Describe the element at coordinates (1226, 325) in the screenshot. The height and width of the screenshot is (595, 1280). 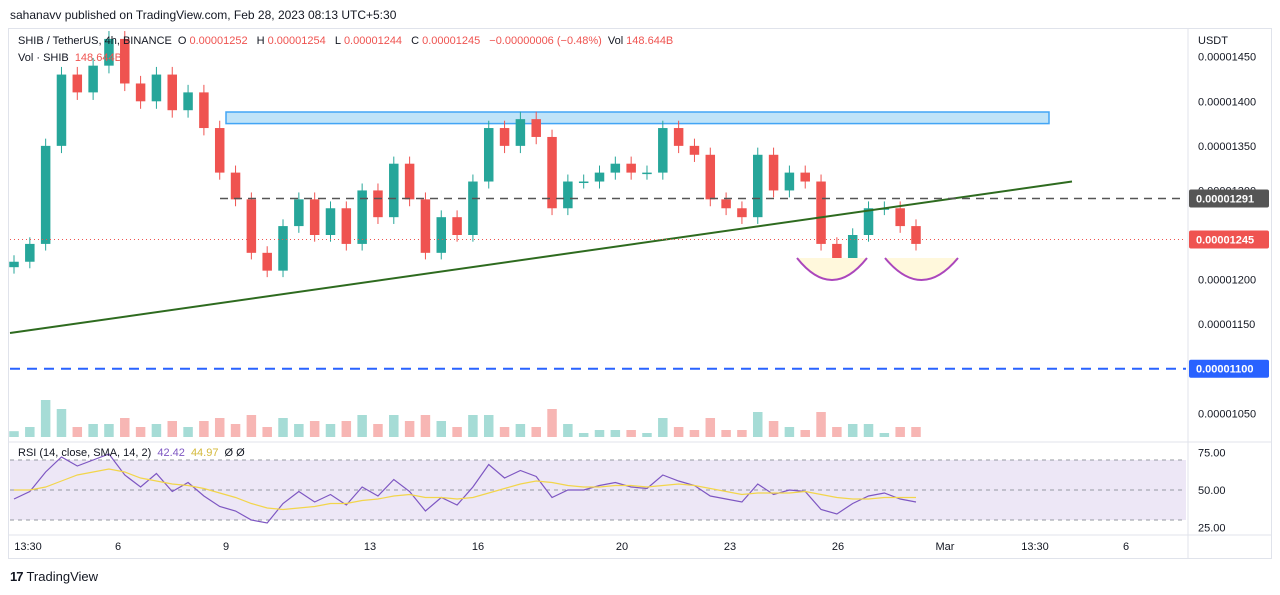
I see `price-axis-tick: 0.00001150` at that location.